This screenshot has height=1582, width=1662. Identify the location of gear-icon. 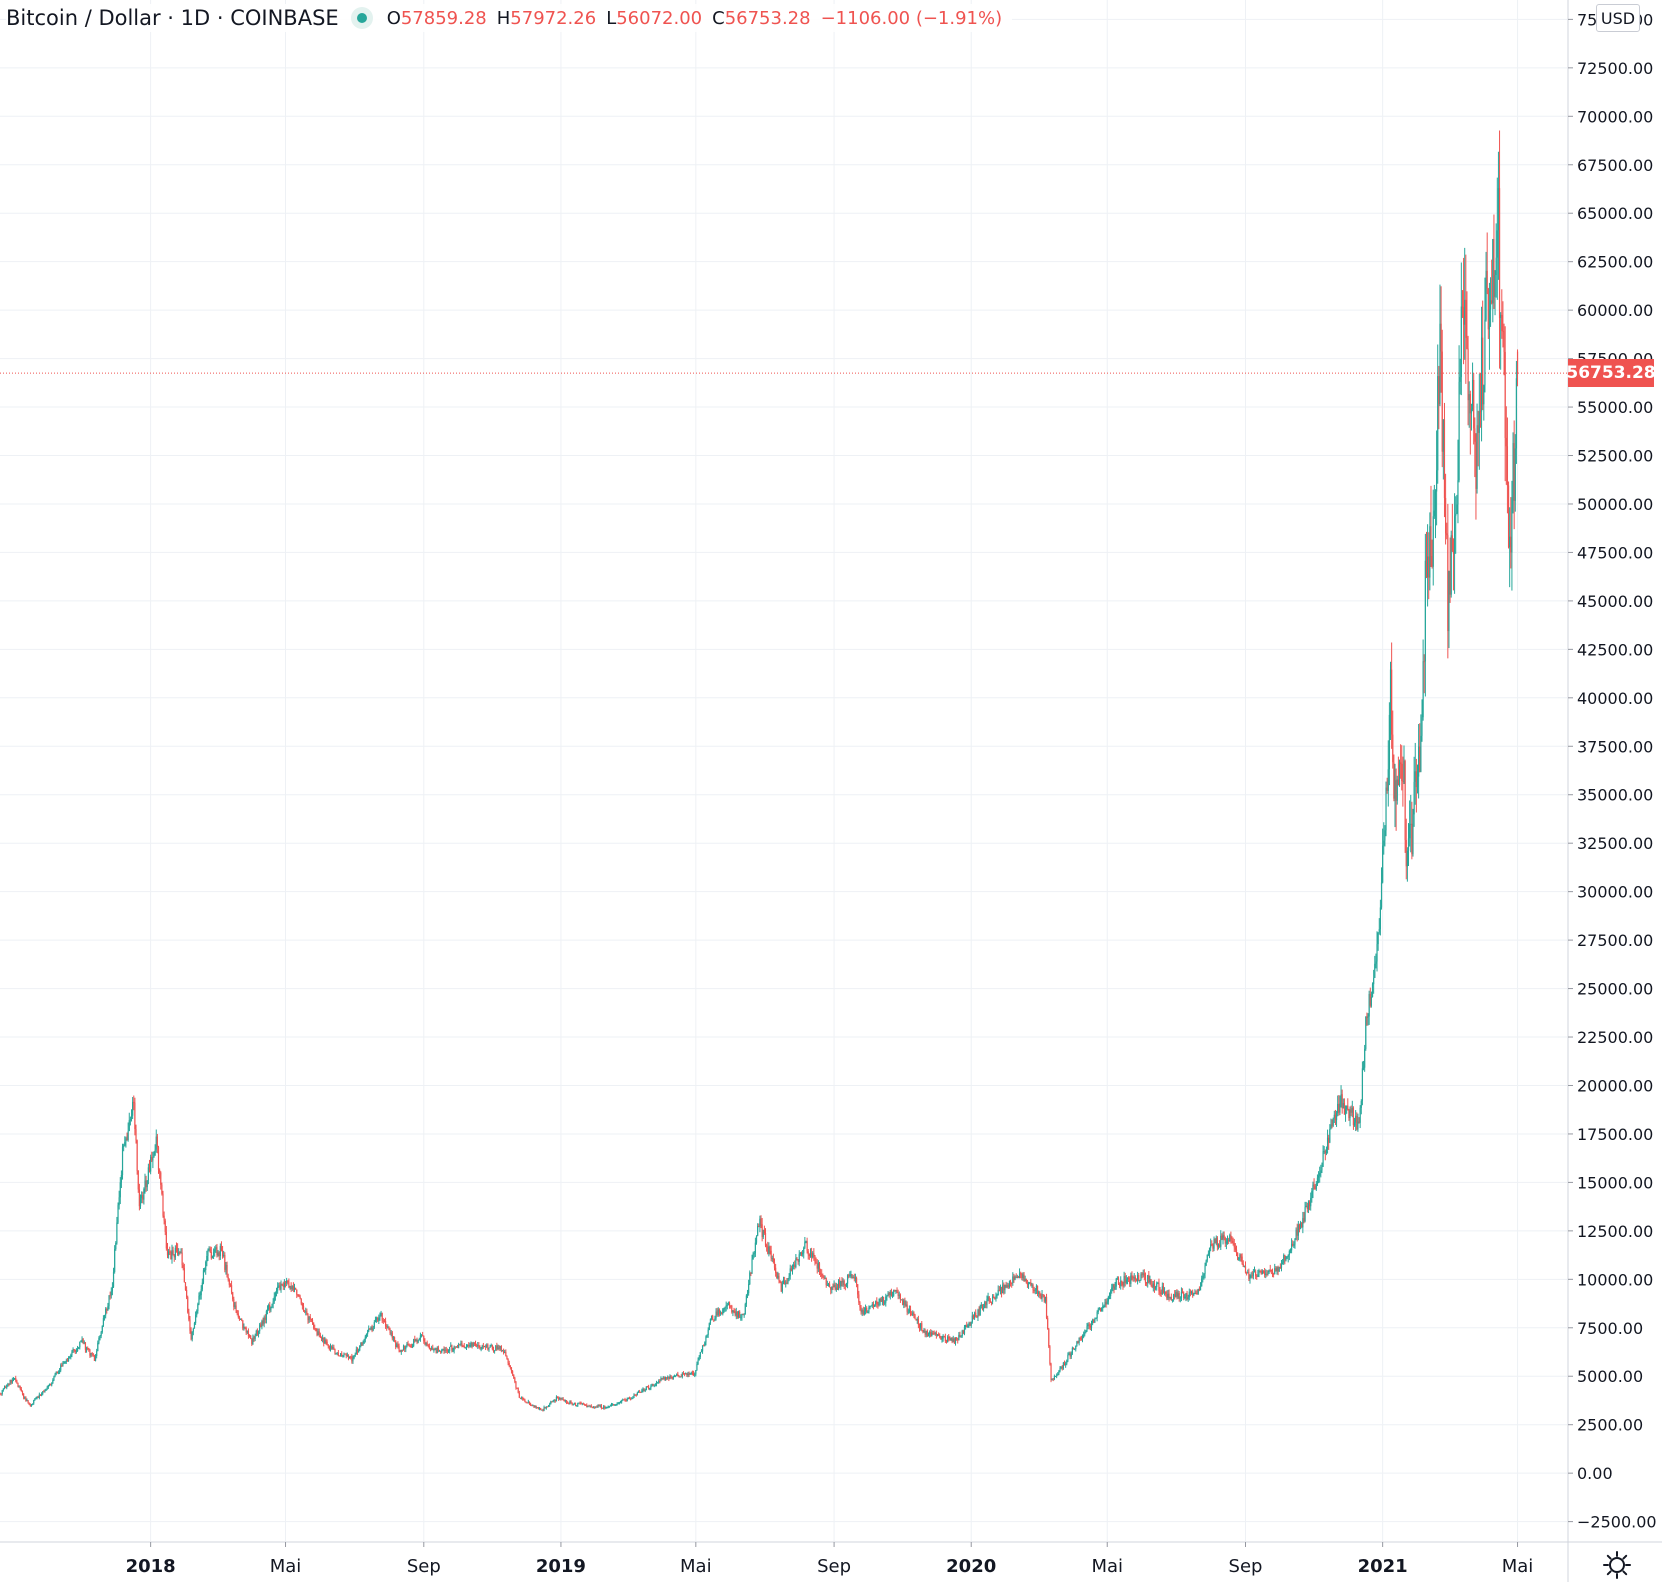
(1617, 1565).